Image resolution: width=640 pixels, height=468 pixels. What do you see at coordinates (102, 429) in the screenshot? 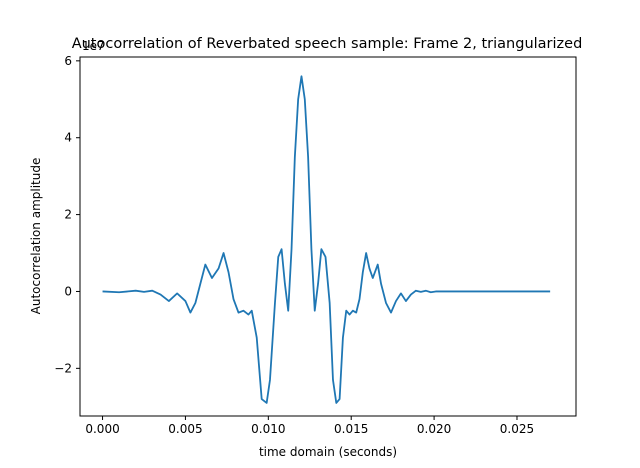
I see `x-tick-label: 0.000` at bounding box center [102, 429].